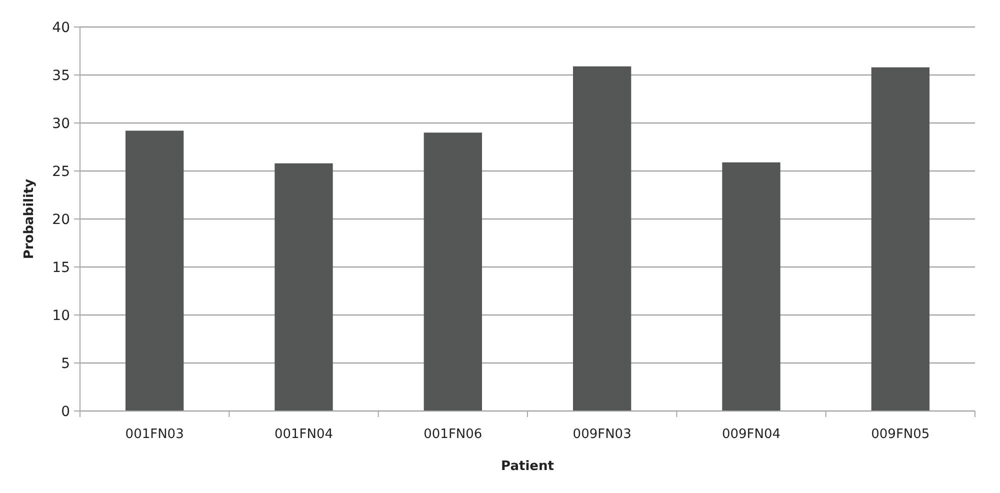  I want to click on x-tick-label: 009FN05, so click(900, 434).